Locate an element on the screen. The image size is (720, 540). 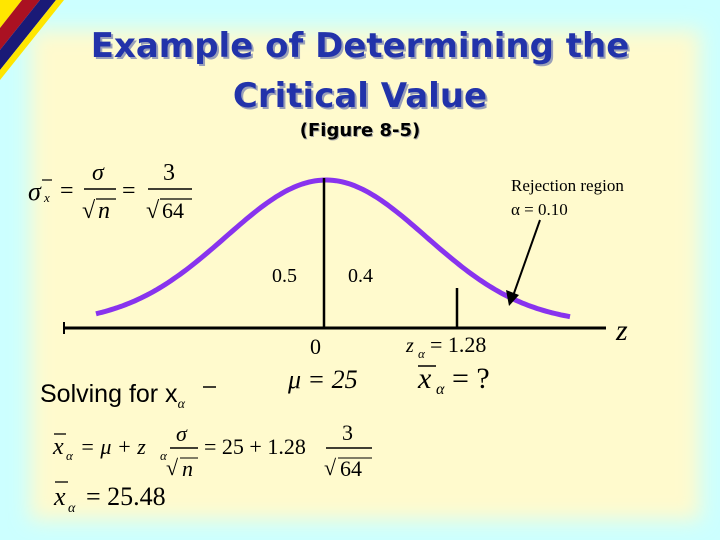
slide-title-line-1: Example of Determining the is located at coordinates (360, 46).